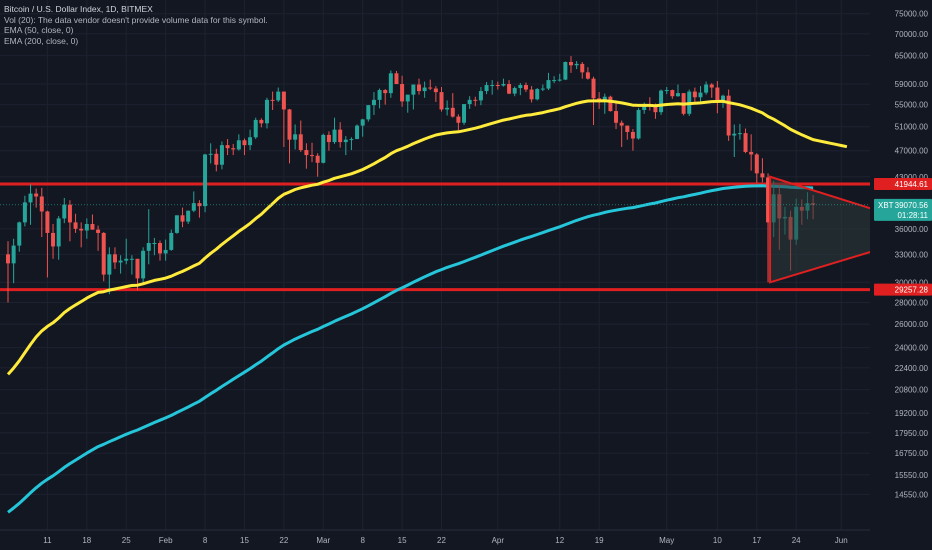 This screenshot has width=932, height=550. I want to click on x-tick-label: 10, so click(717, 540).